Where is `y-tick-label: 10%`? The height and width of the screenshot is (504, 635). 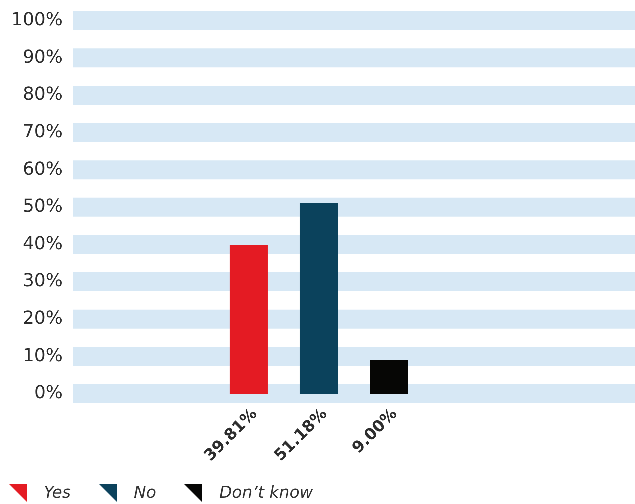
y-tick-label: 10% is located at coordinates (42, 355).